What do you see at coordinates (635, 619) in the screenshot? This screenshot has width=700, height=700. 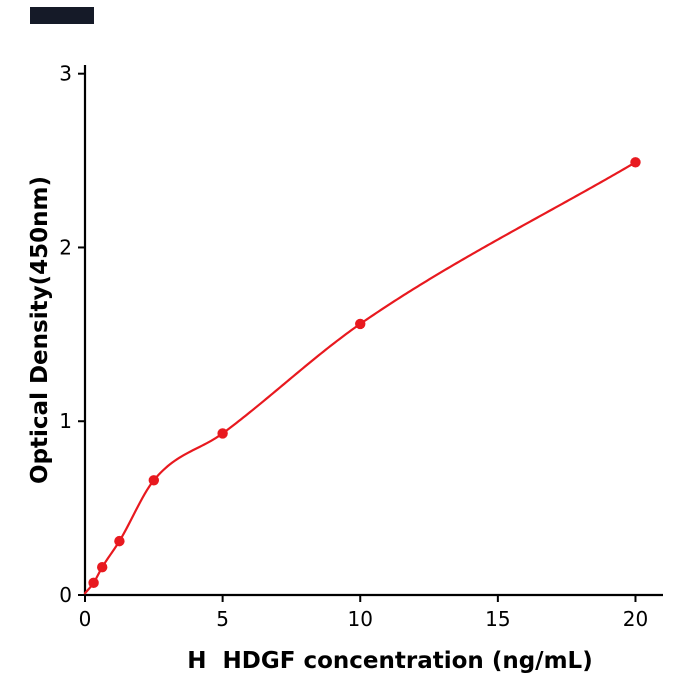 I see `x-tick-label: 20` at bounding box center [635, 619].